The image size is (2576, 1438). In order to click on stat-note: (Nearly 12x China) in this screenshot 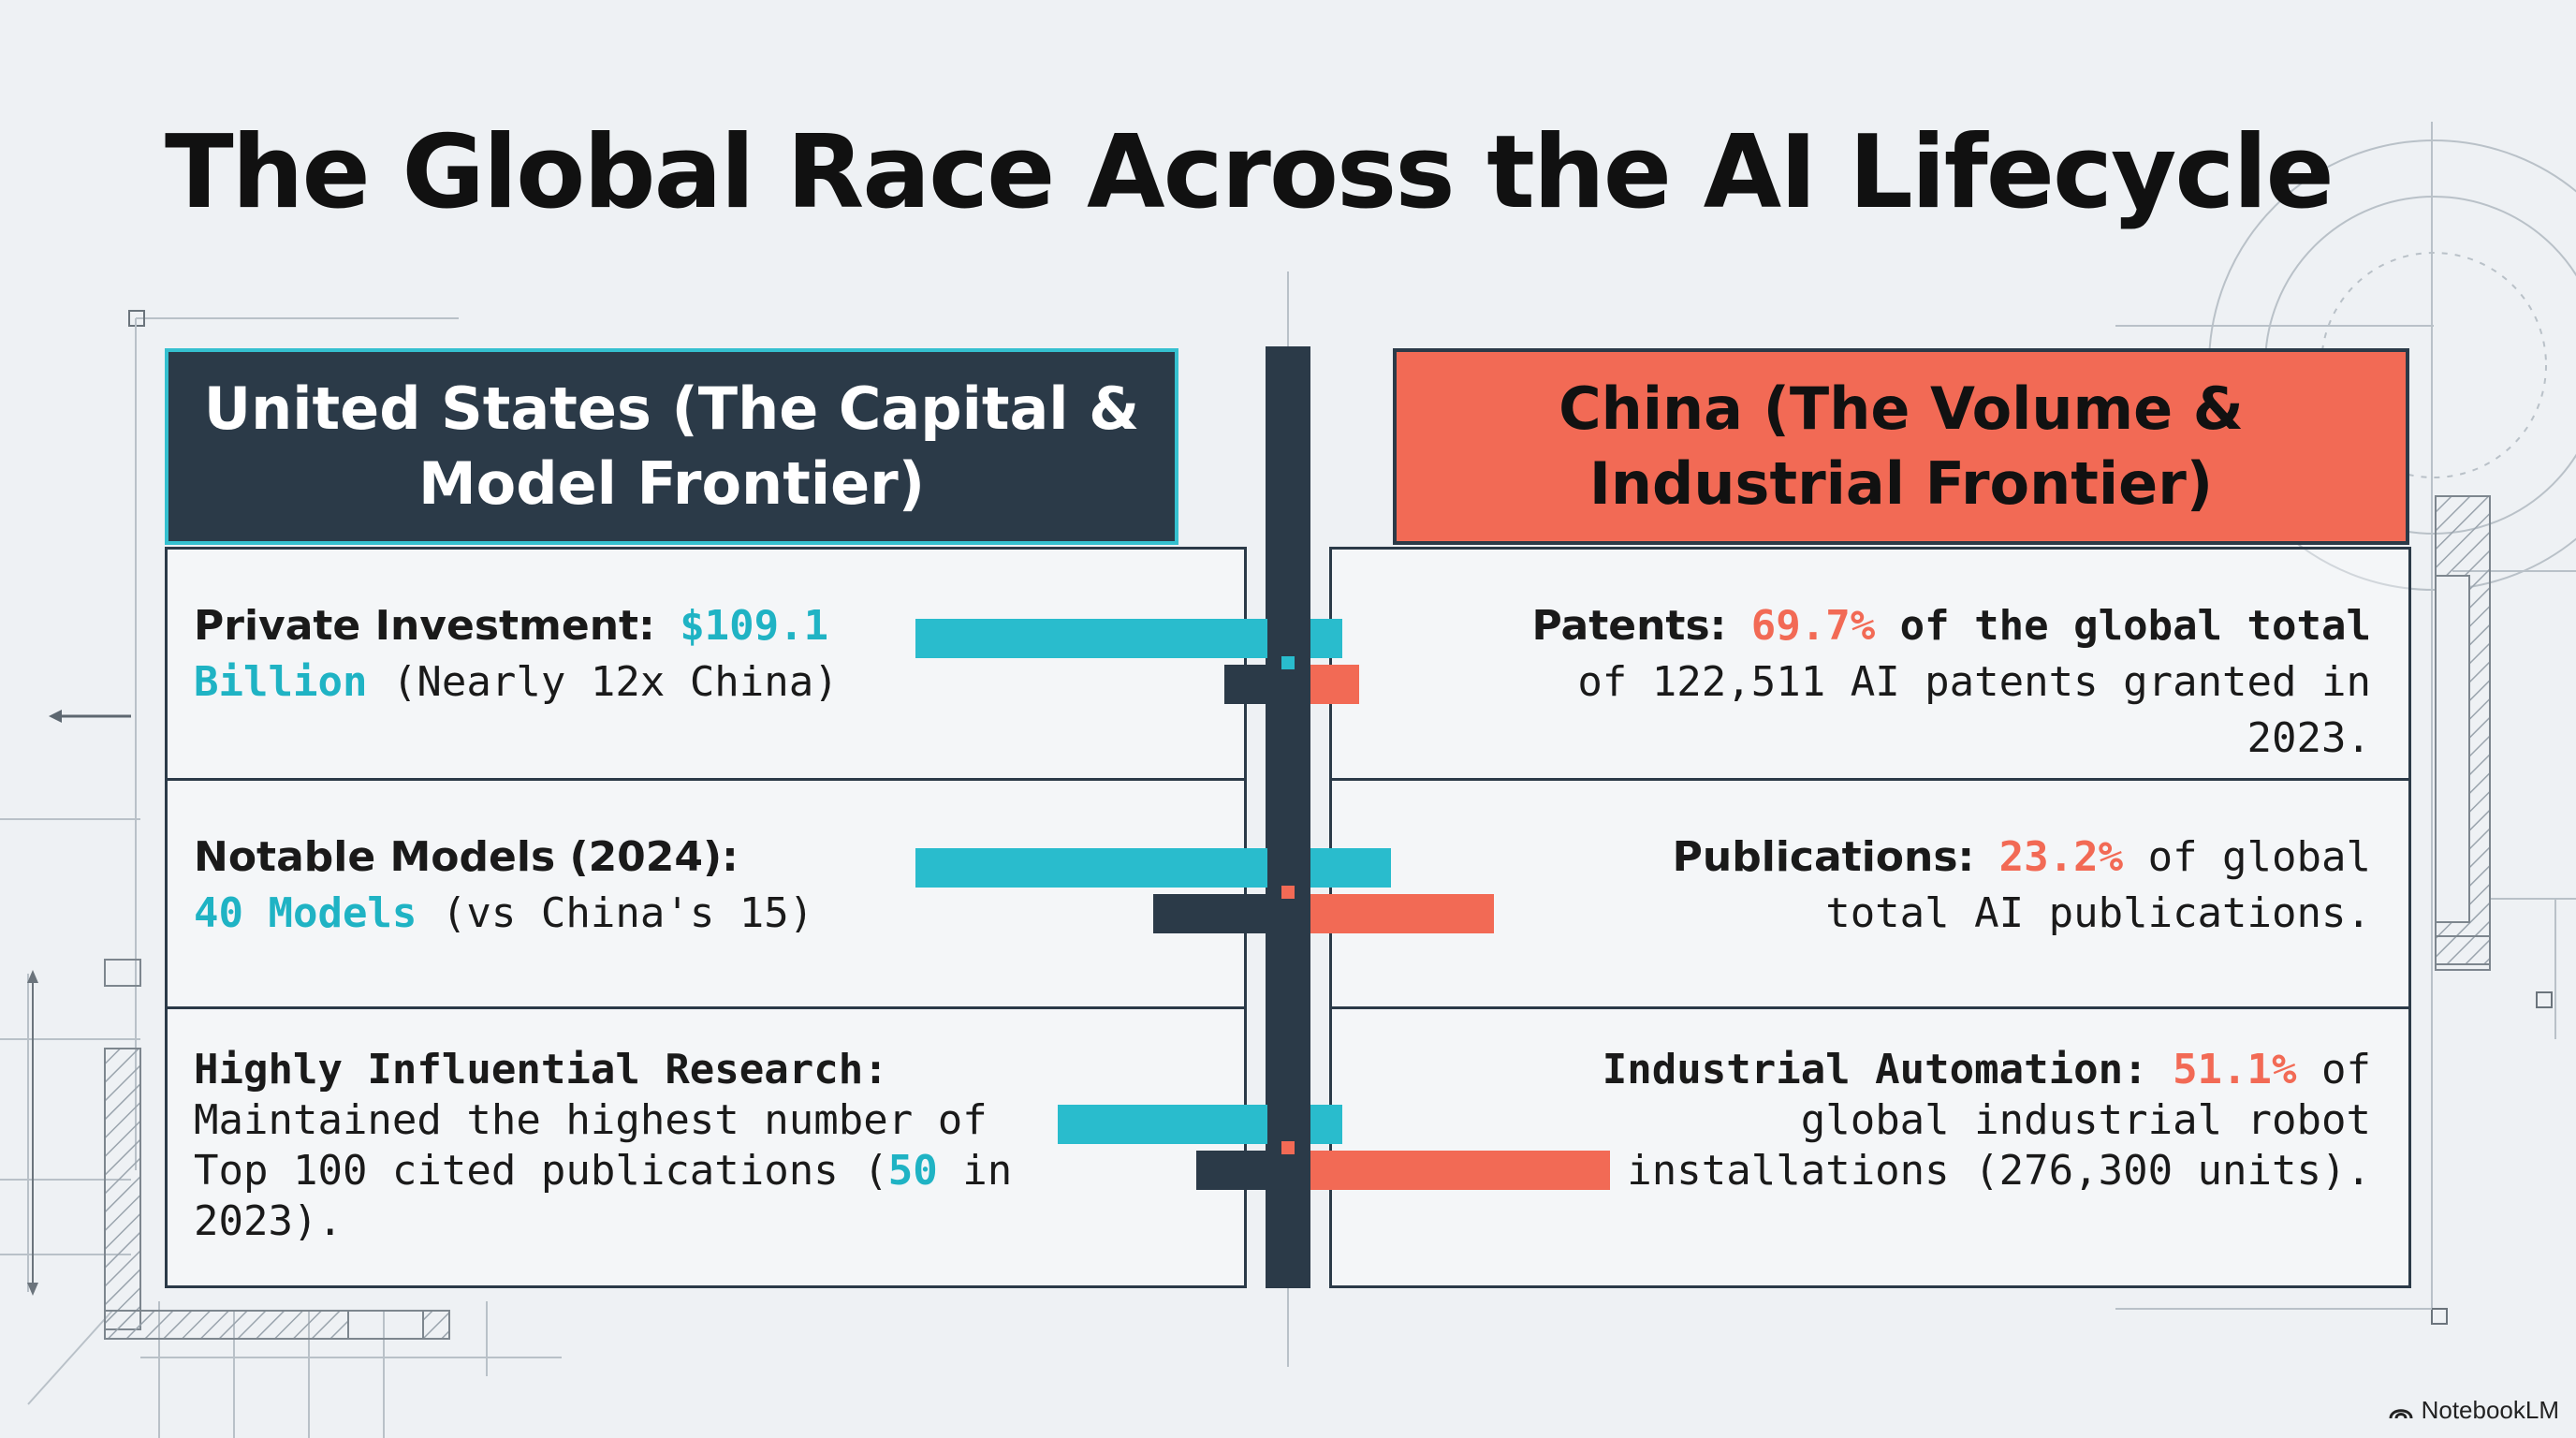, I will do `click(615, 682)`.